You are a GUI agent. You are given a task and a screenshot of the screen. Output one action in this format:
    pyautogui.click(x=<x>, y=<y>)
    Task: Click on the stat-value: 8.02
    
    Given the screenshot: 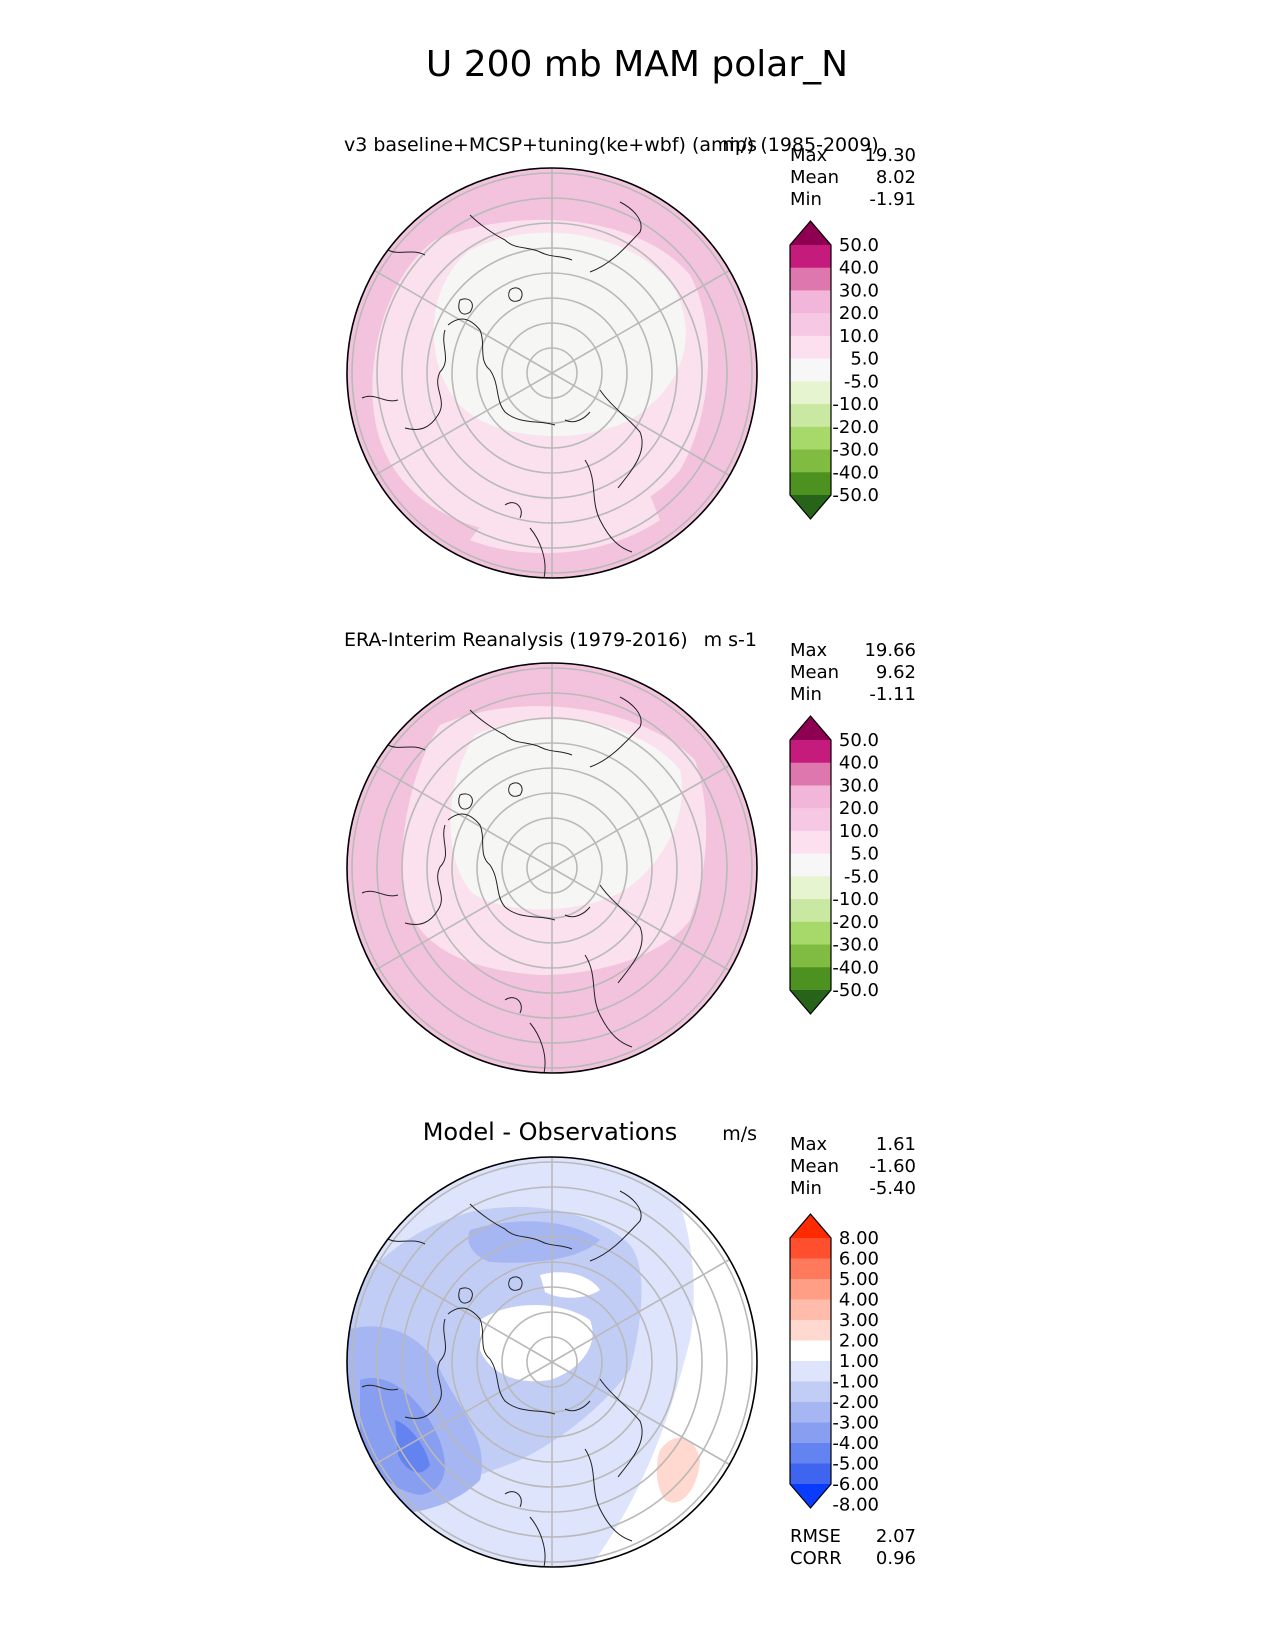 What is the action you would take?
    pyautogui.click(x=896, y=177)
    